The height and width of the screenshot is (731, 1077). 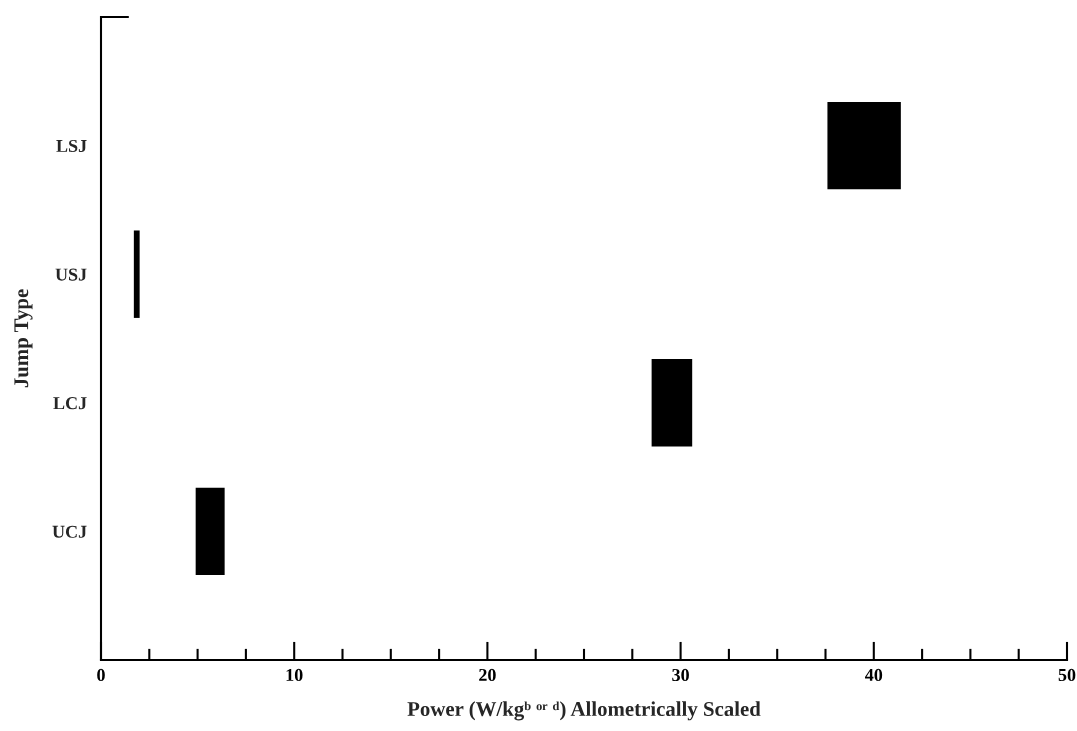 I want to click on y-tick-label: UCJ, so click(x=69, y=531).